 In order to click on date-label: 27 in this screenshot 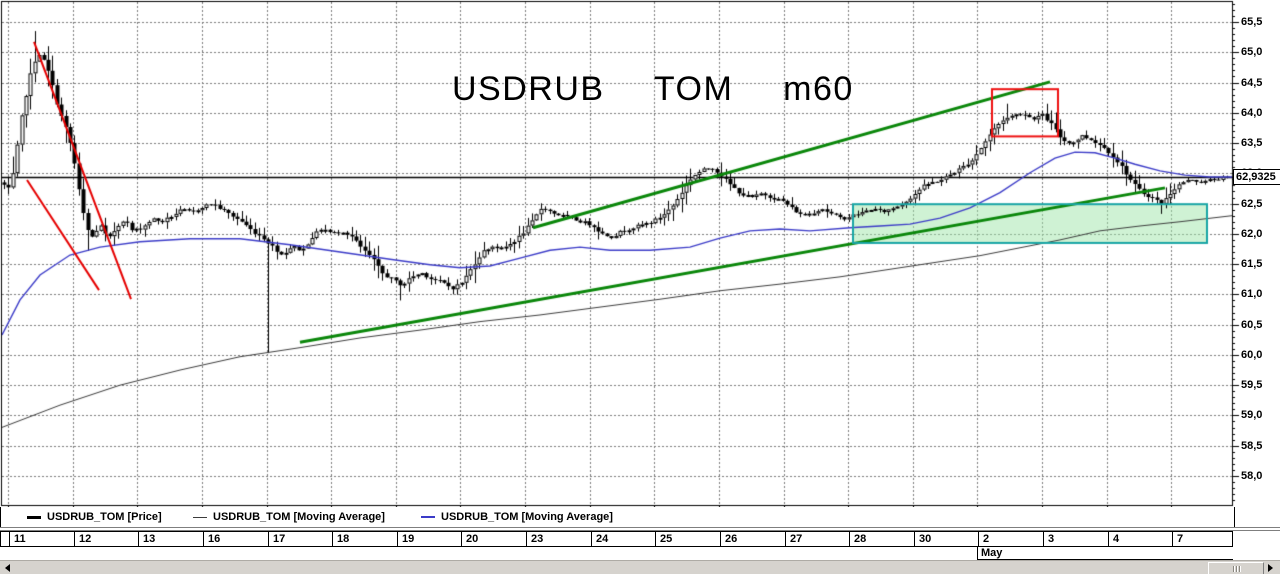, I will do `click(796, 539)`.